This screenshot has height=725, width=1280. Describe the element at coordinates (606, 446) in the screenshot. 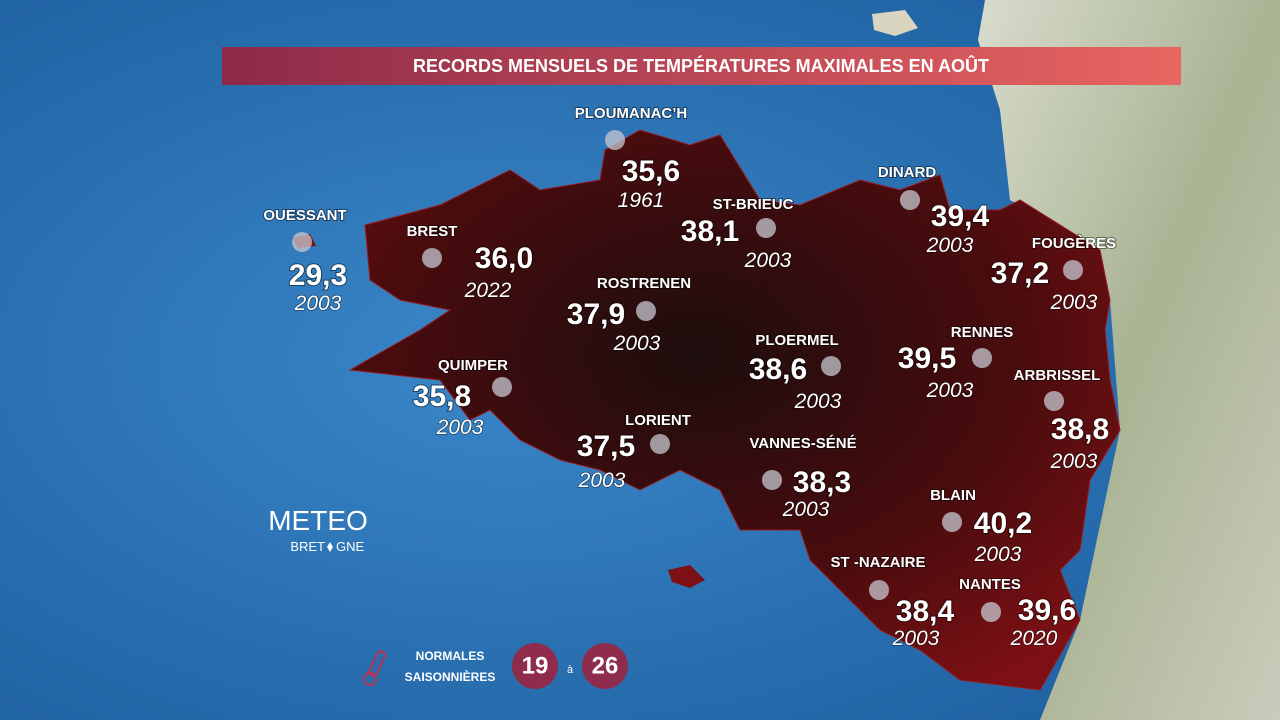

I see `station-temp: 37,5` at that location.